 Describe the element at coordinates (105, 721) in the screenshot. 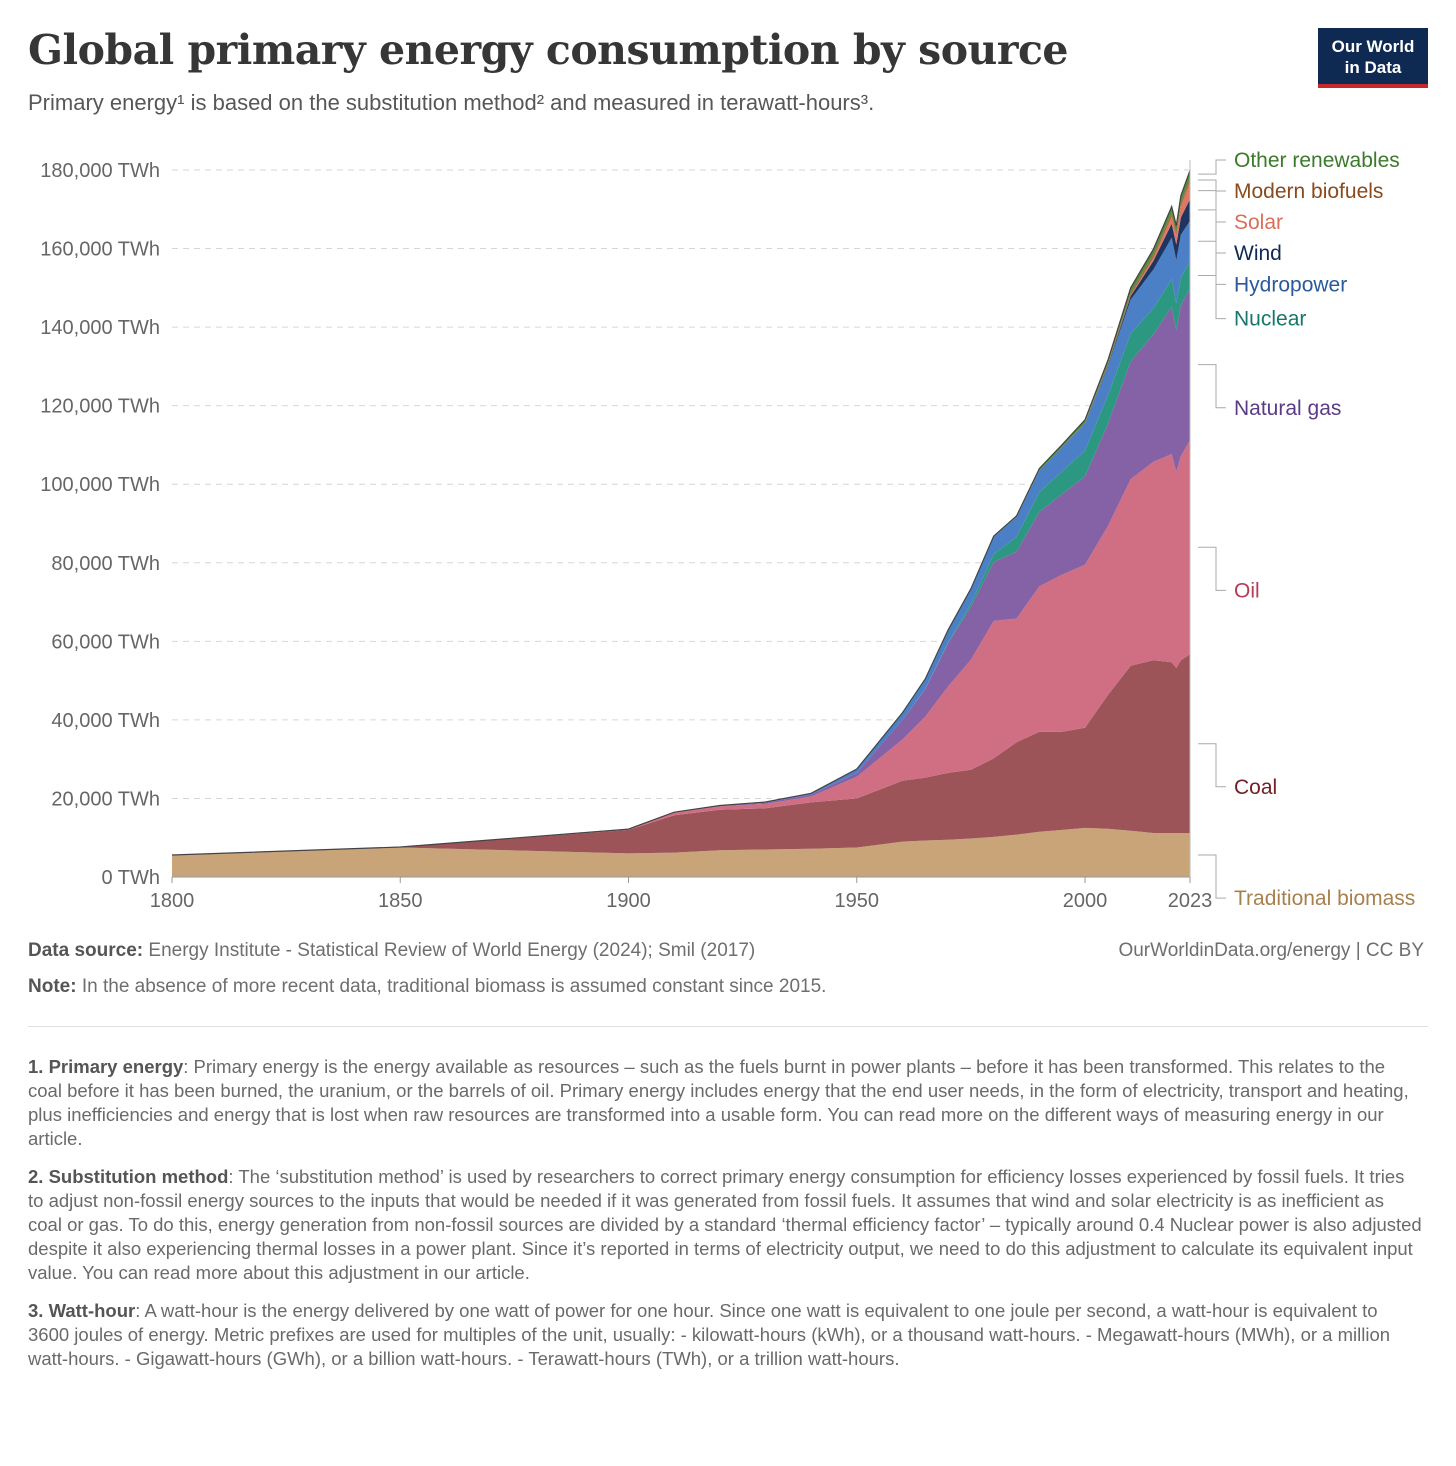

I see `y-tick-label: 40,000 TWh` at that location.